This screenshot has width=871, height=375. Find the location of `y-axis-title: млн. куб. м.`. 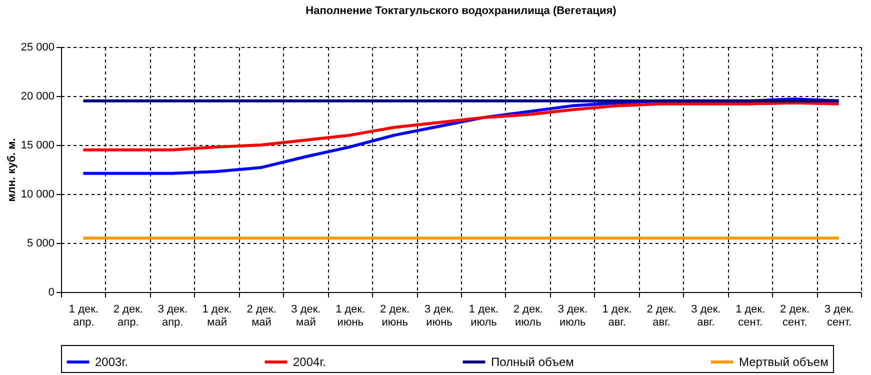

y-axis-title: млн. куб. м. is located at coordinates (12, 170).